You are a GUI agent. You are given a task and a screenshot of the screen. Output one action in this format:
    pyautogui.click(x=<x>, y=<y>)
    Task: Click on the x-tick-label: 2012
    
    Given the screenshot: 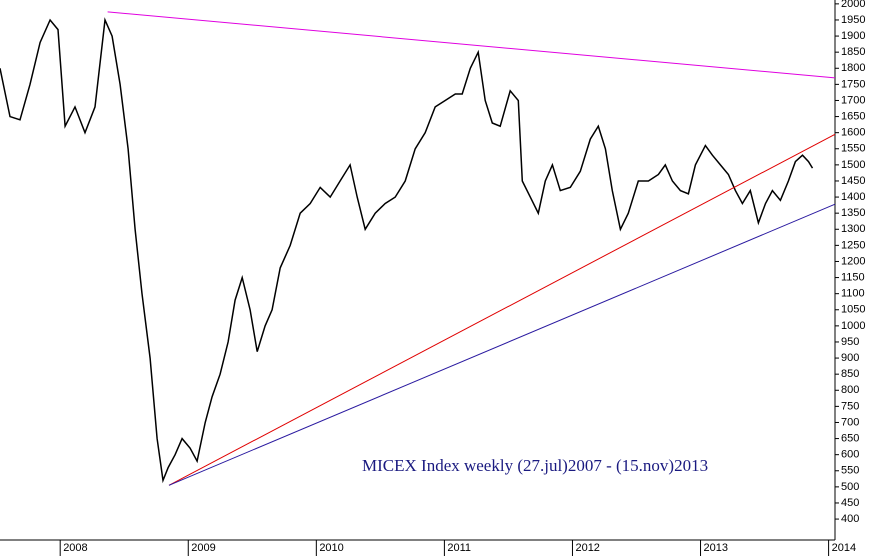 What is the action you would take?
    pyautogui.click(x=587, y=548)
    